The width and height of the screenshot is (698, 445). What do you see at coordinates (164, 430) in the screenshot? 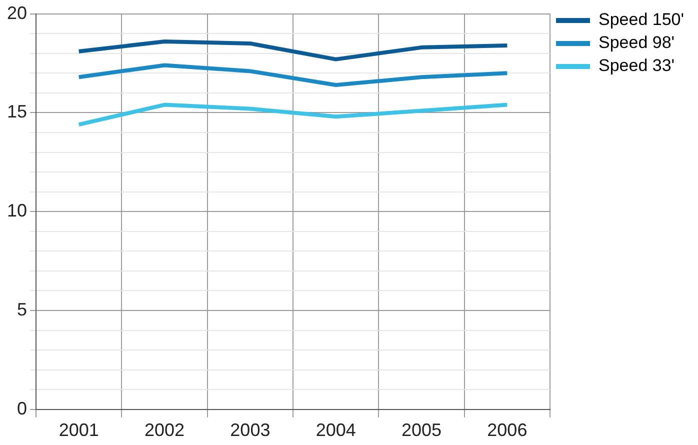
I see `x-tick-label: 2002` at bounding box center [164, 430].